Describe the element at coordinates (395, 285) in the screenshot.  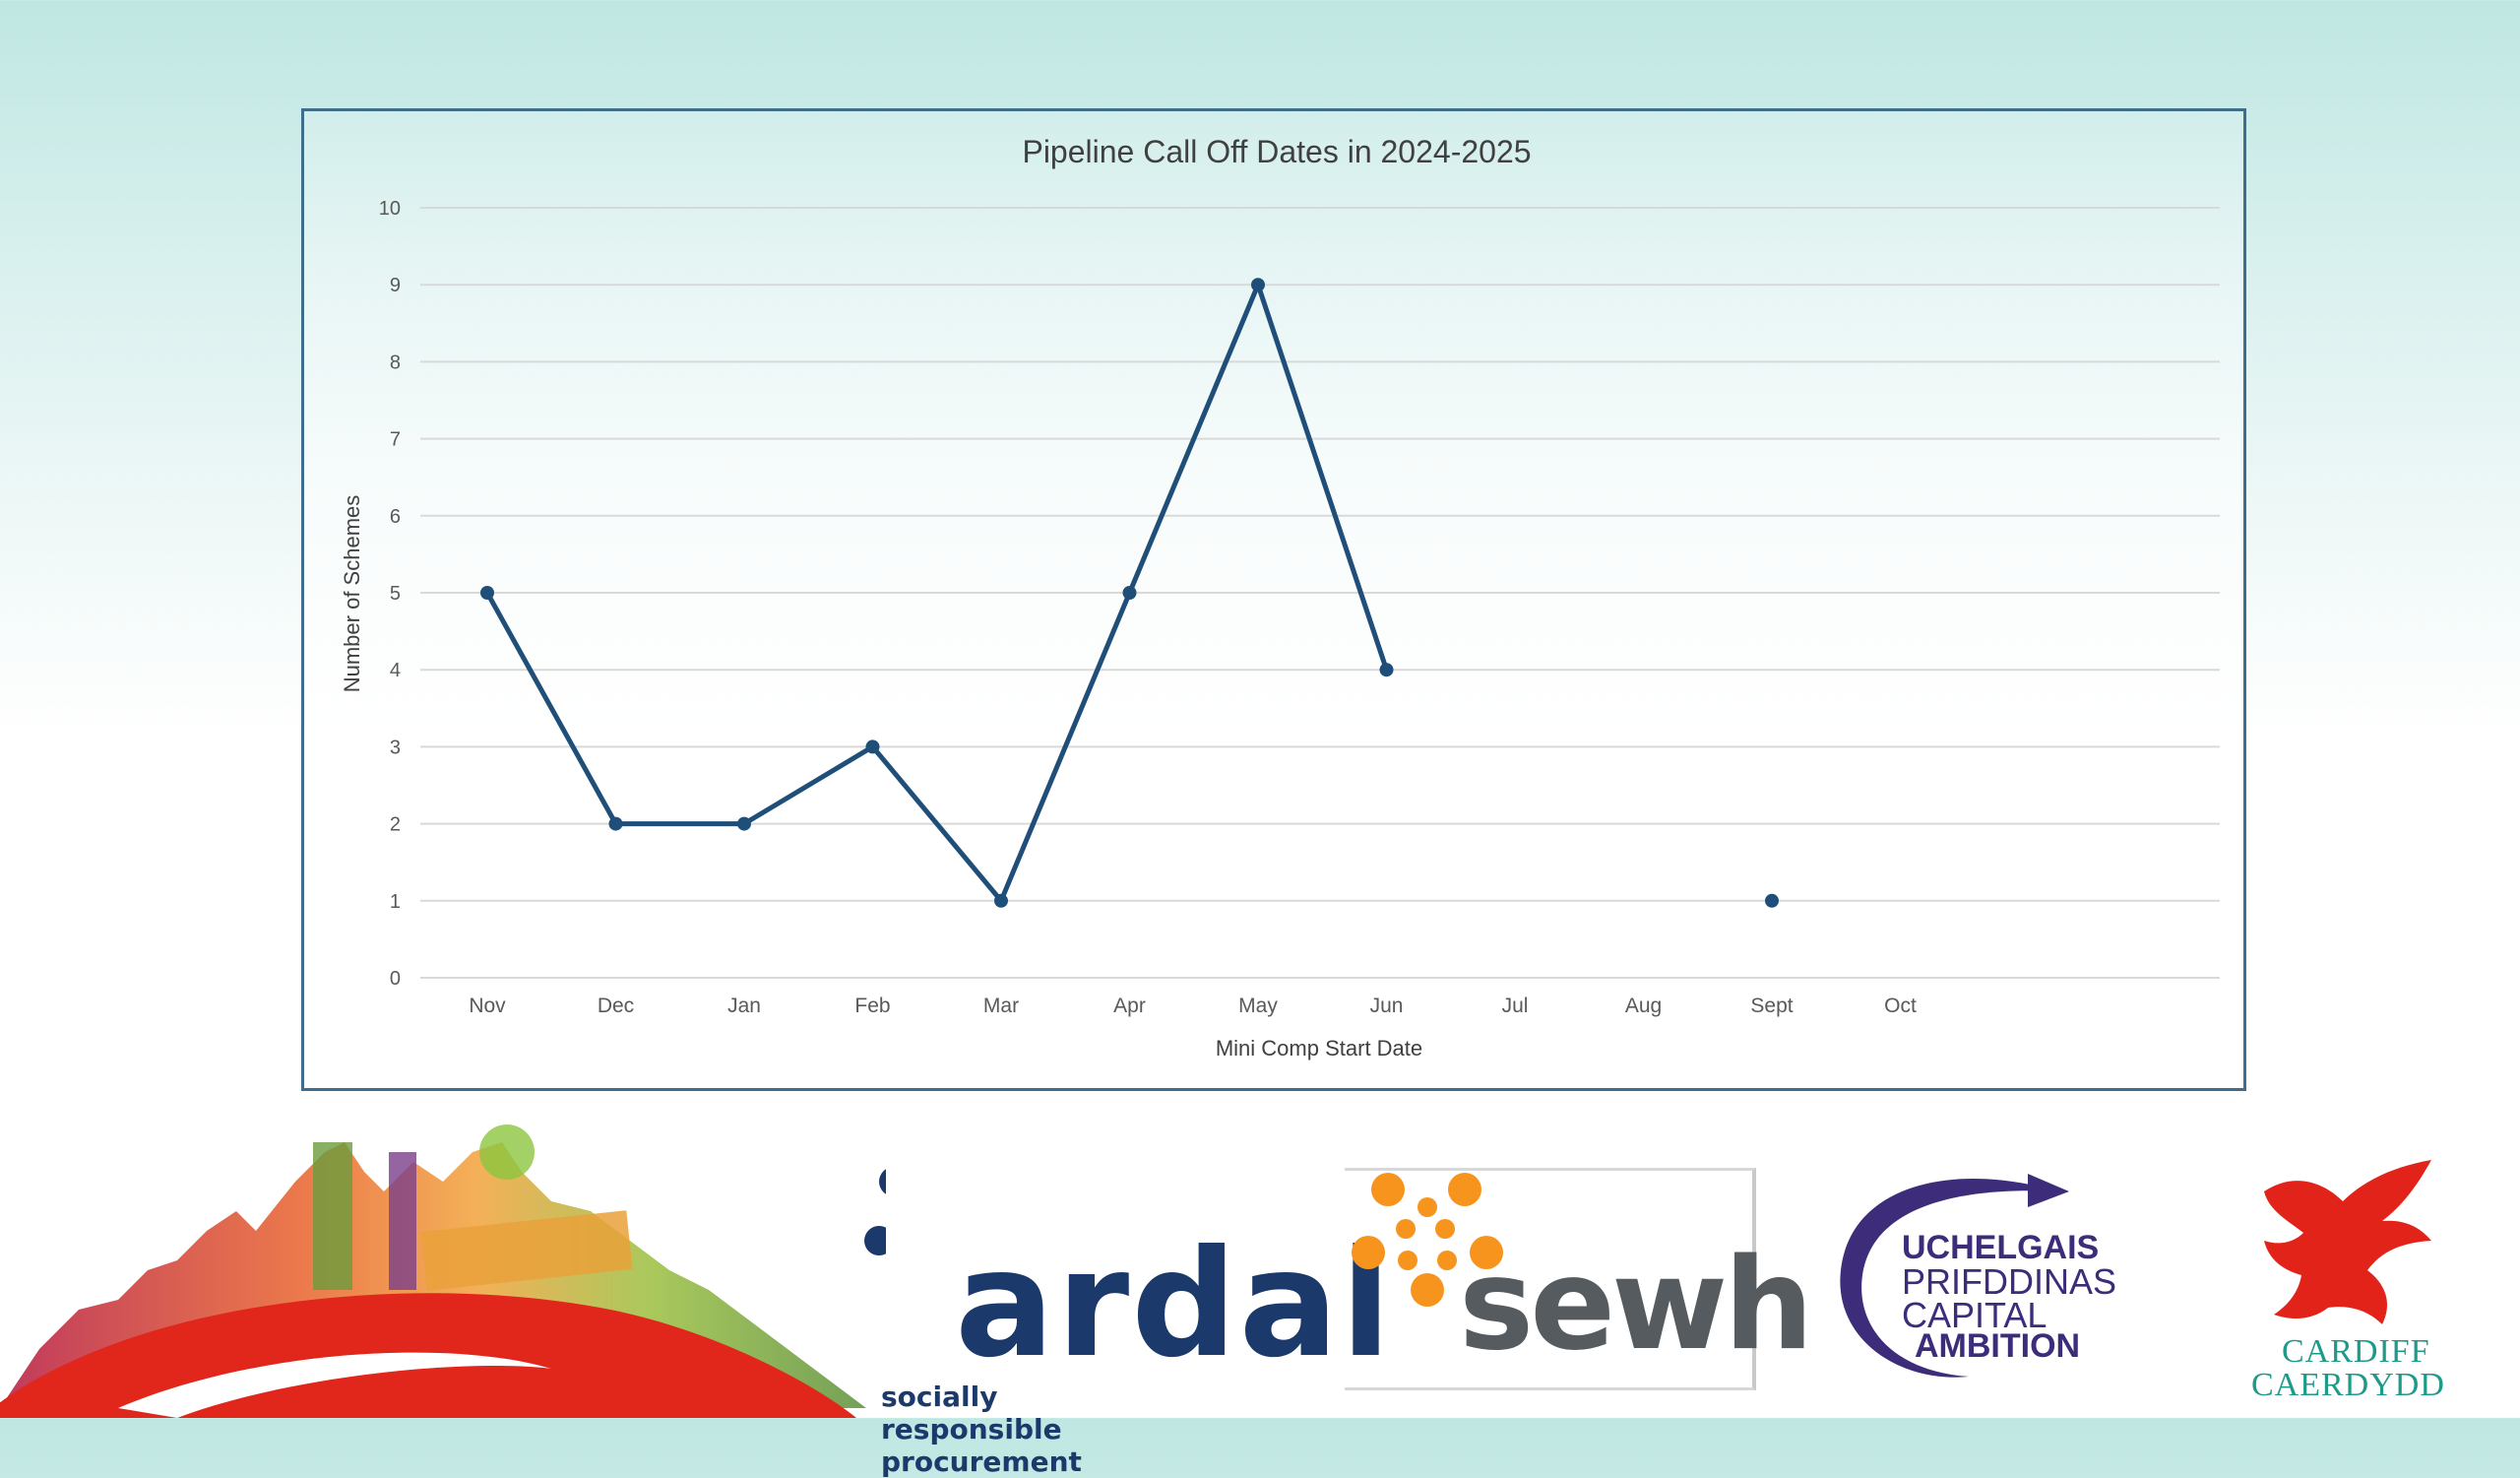
I see `y-tick-label: 9` at that location.